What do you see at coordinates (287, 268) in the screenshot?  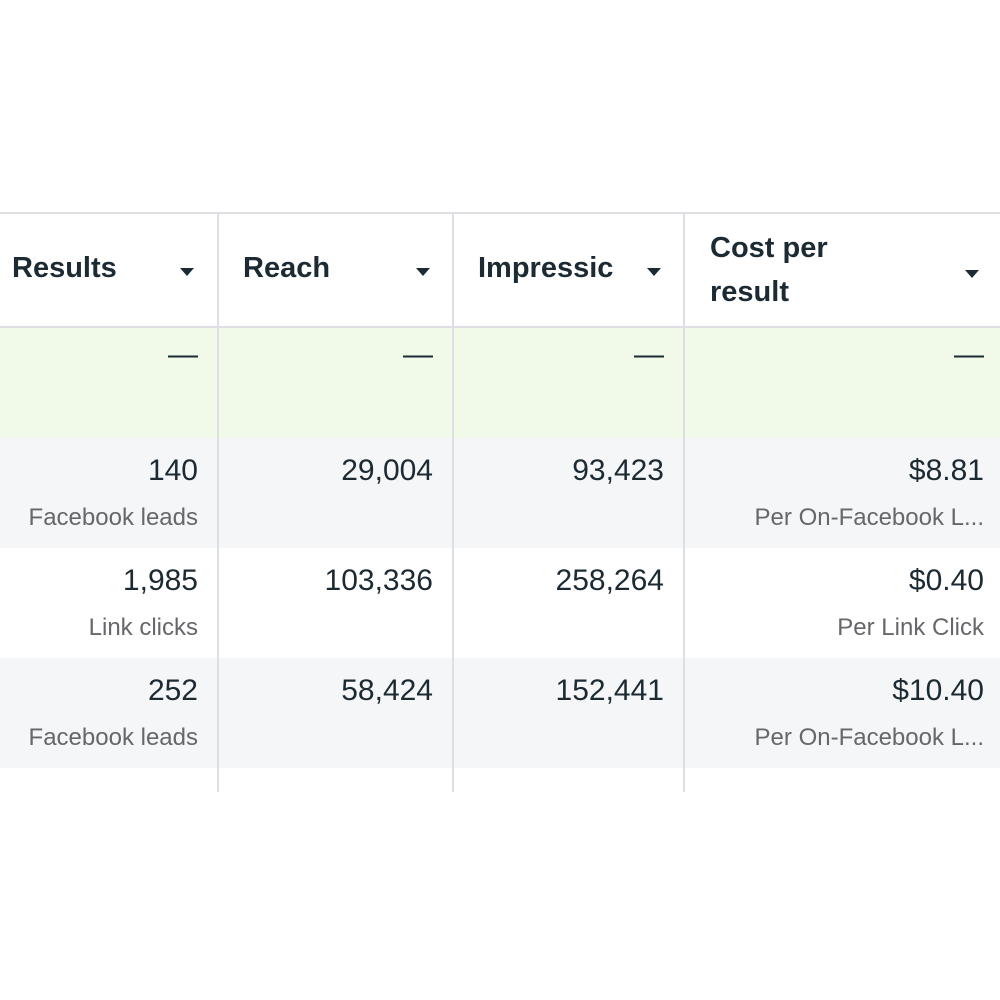 I see `column-header-label: Reach` at bounding box center [287, 268].